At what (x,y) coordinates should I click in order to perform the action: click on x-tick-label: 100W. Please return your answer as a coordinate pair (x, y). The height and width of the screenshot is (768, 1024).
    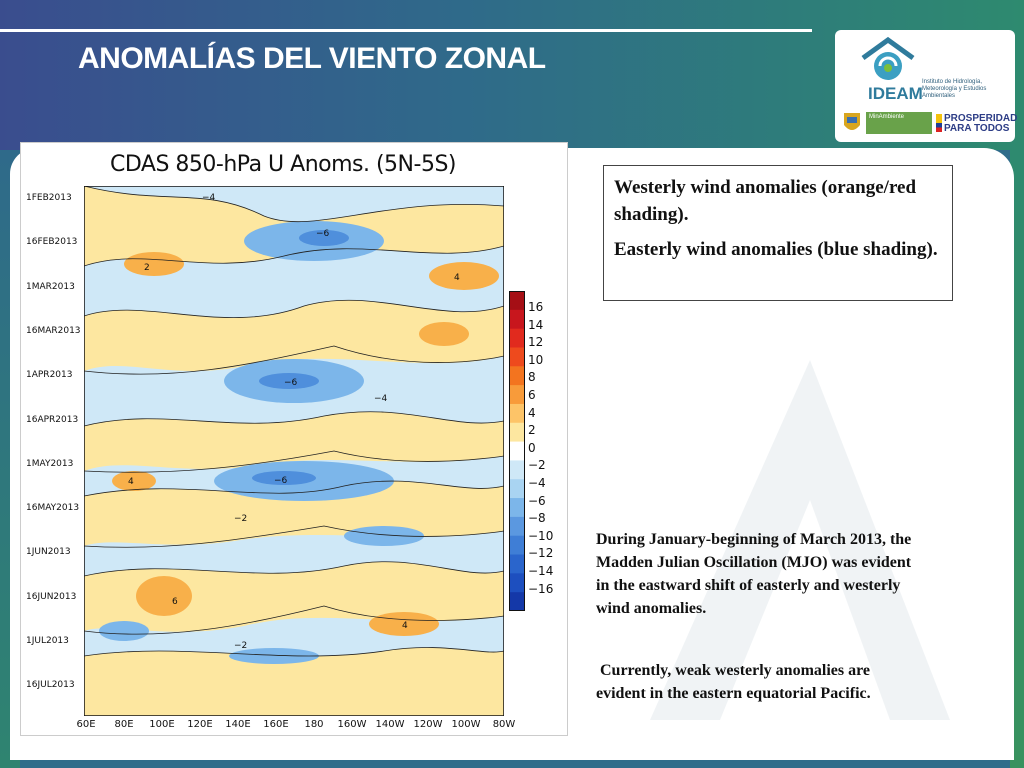
    Looking at the image, I should click on (466, 724).